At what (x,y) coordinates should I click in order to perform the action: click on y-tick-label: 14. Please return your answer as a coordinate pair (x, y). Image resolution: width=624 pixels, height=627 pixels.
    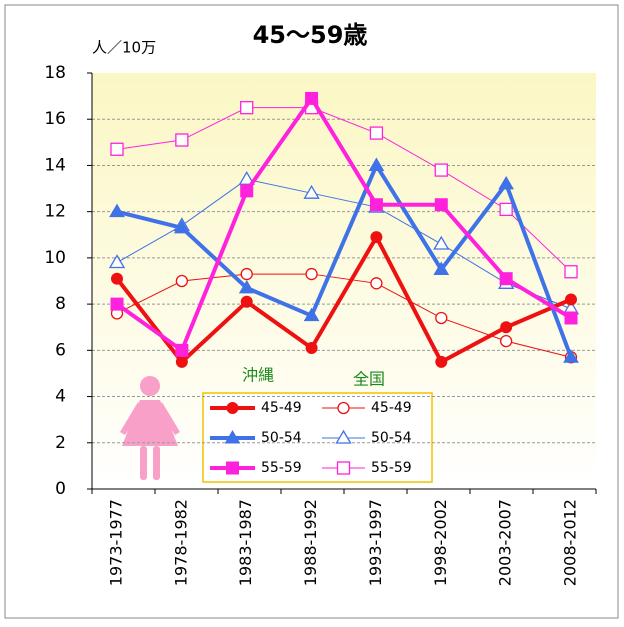
    Looking at the image, I should click on (55, 165).